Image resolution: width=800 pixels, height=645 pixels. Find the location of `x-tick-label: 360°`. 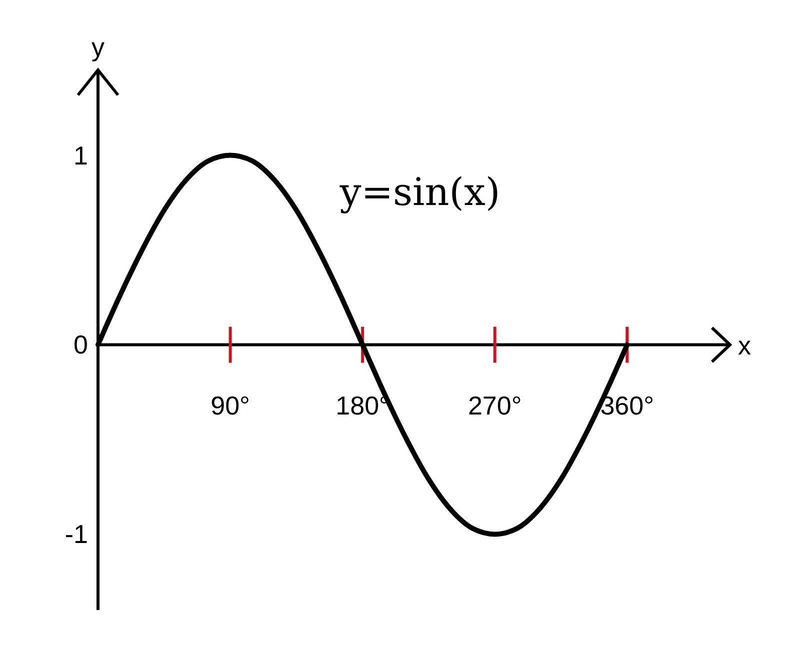

x-tick-label: 360° is located at coordinates (627, 405).